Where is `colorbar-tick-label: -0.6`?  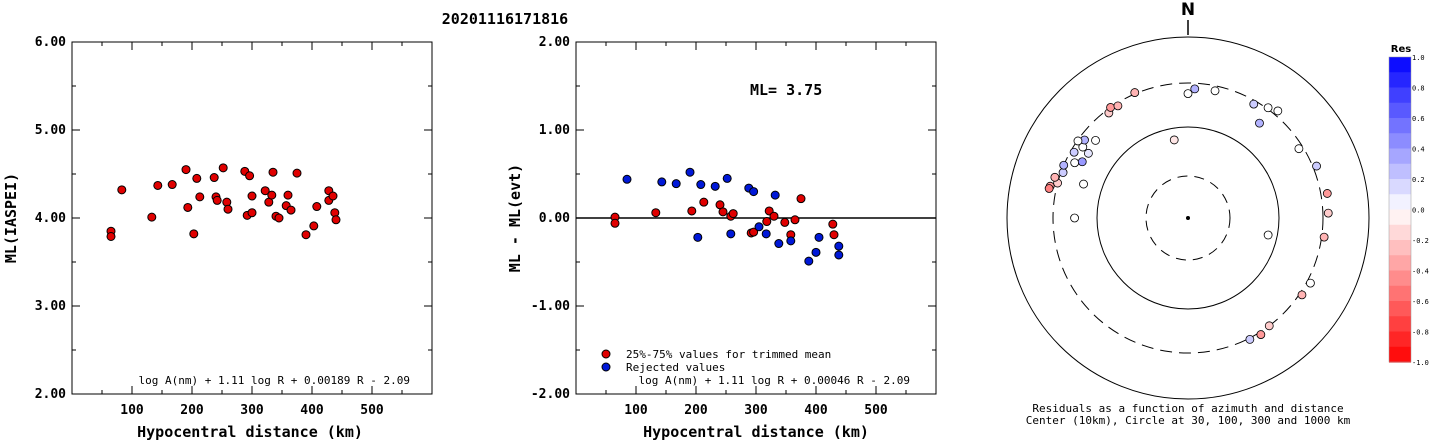
colorbar-tick-label: -0.6 is located at coordinates (1420, 302).